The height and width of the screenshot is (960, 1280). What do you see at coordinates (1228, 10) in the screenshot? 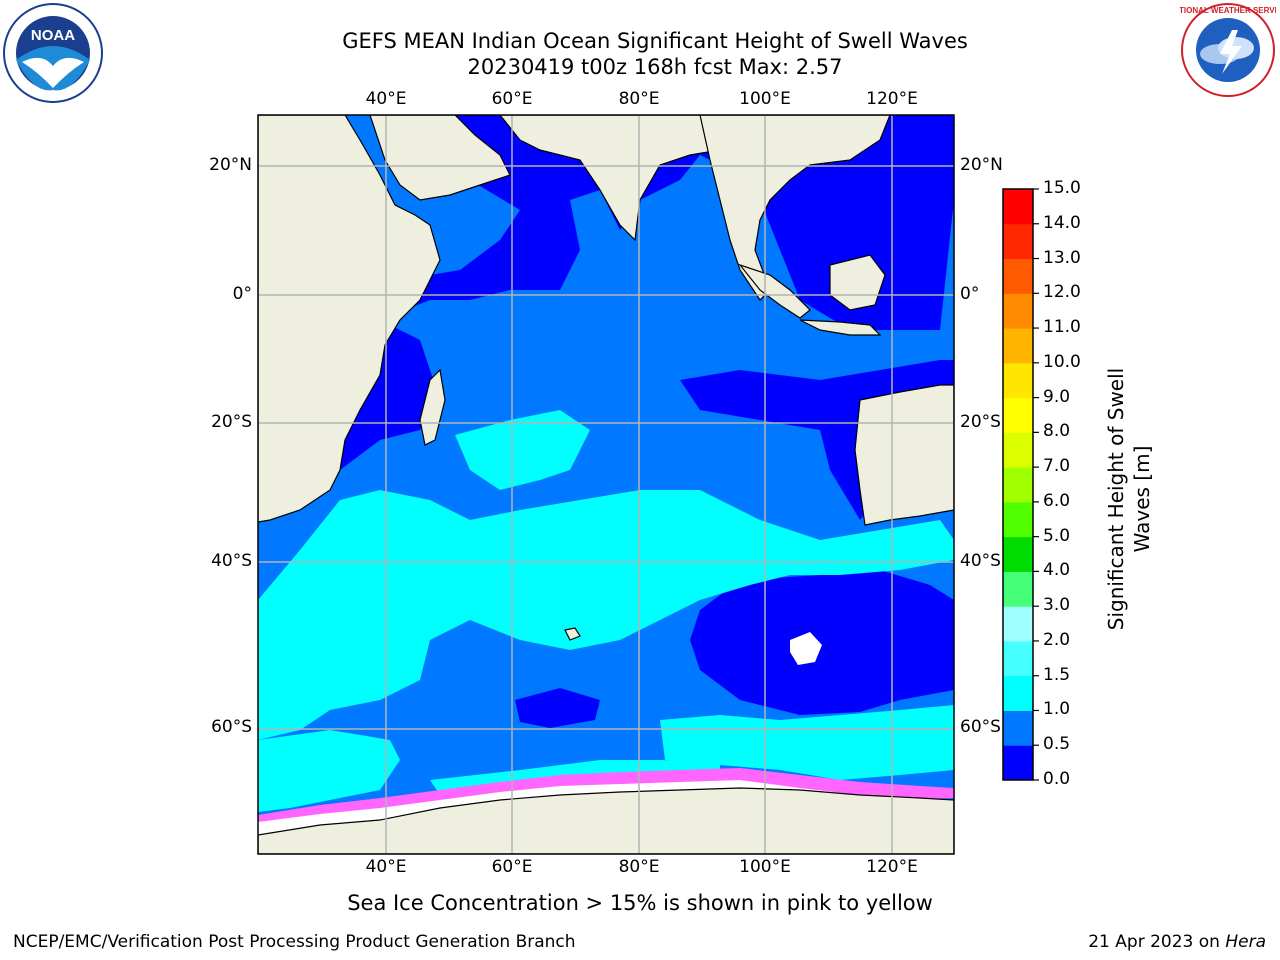
I see `nws-logo-text: NATIONAL WEATHER SERVICE` at bounding box center [1228, 10].